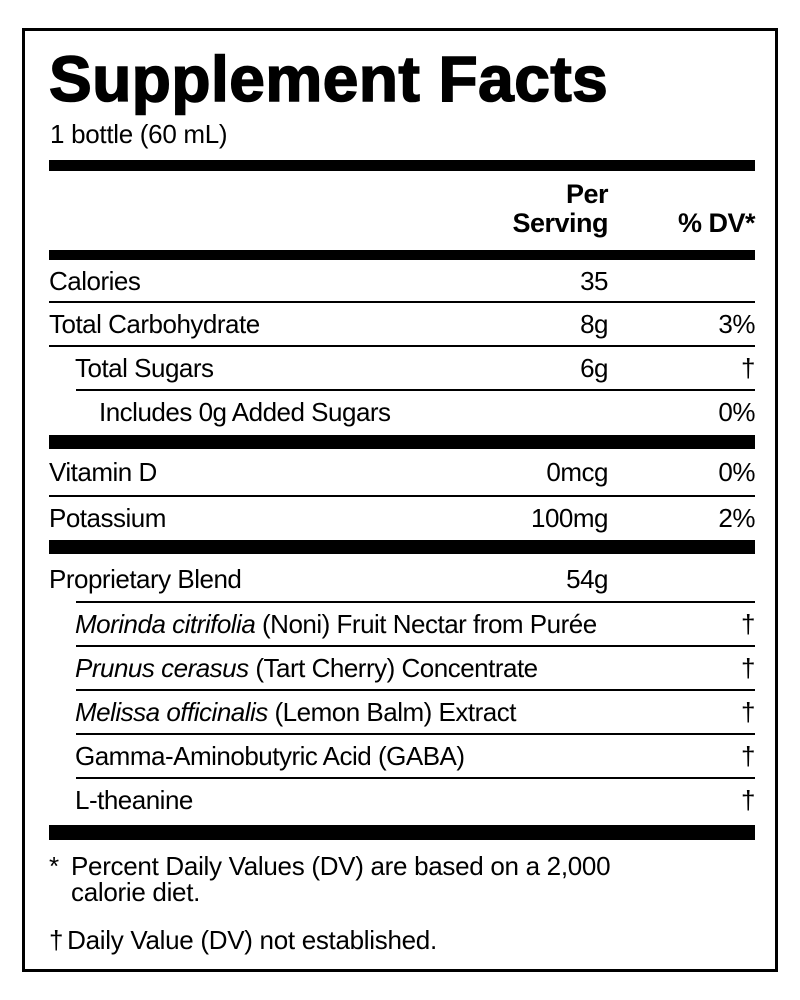 This screenshot has width=800, height=1000. What do you see at coordinates (402, 579) in the screenshot?
I see `row-proprietary-blend: Proprietary Blend 54g` at bounding box center [402, 579].